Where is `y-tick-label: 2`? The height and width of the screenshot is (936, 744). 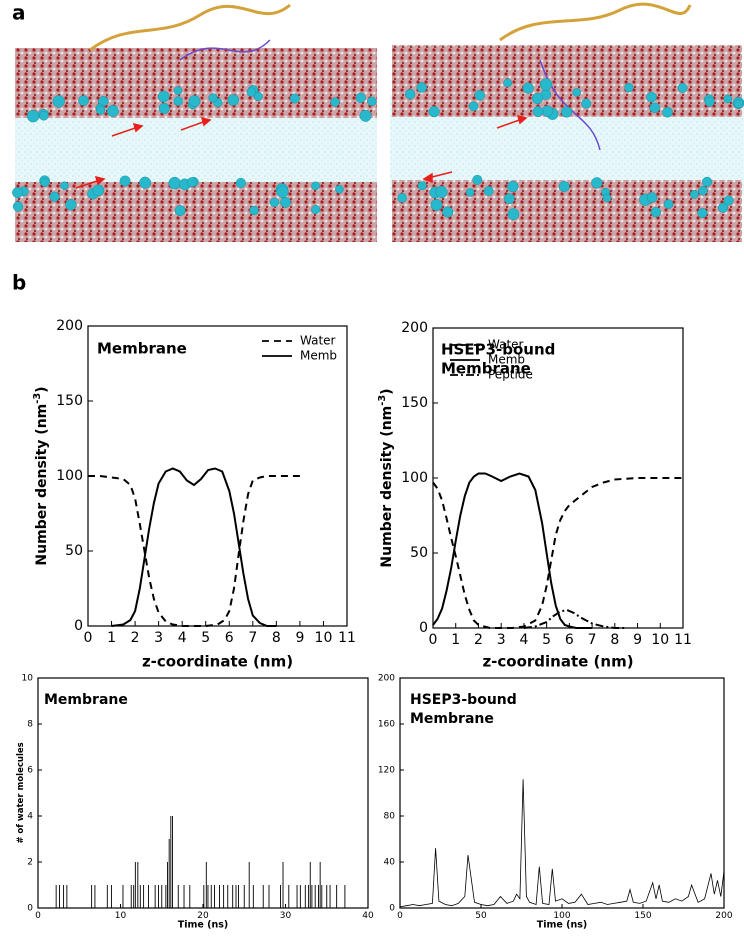
y-tick-label: 2 is located at coordinates (30, 863).